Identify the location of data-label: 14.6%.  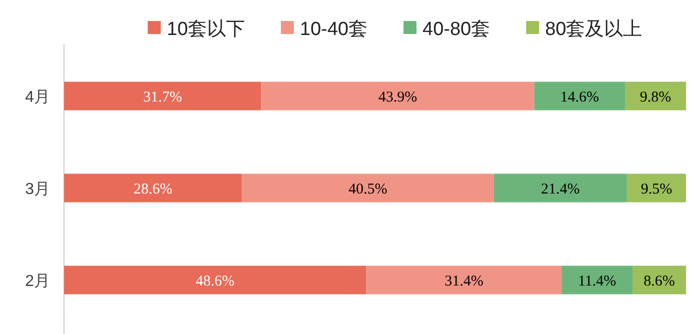
(580, 98).